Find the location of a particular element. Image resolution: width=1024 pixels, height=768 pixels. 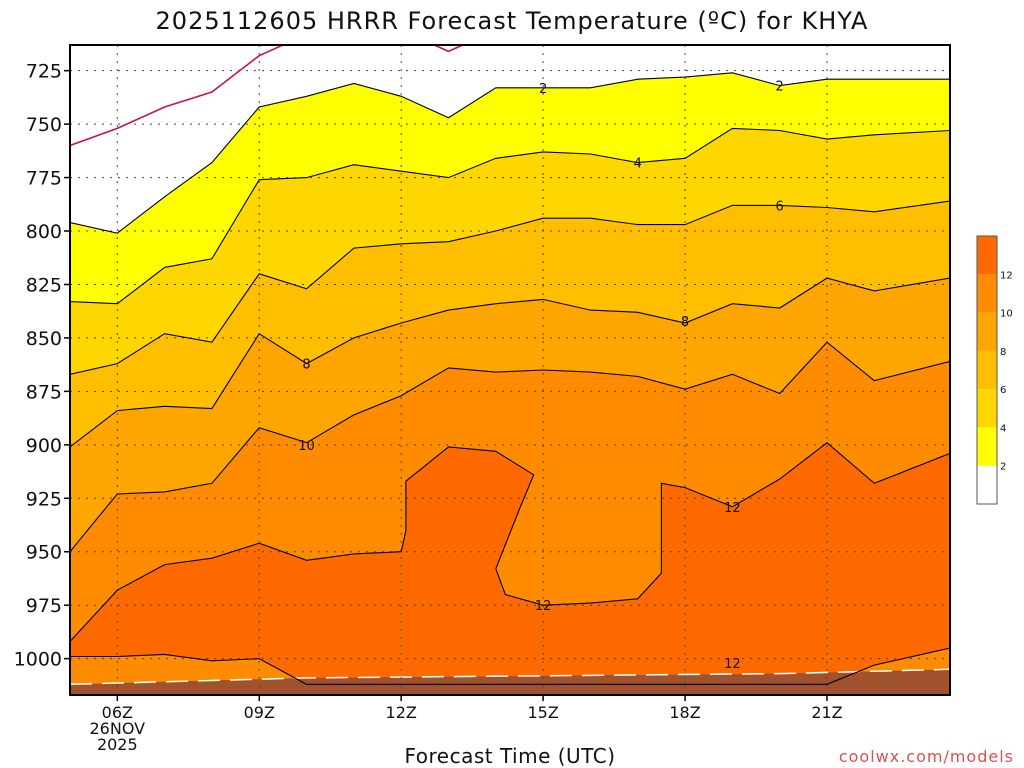

below-2-contour-spike is located at coordinates (448, 49).